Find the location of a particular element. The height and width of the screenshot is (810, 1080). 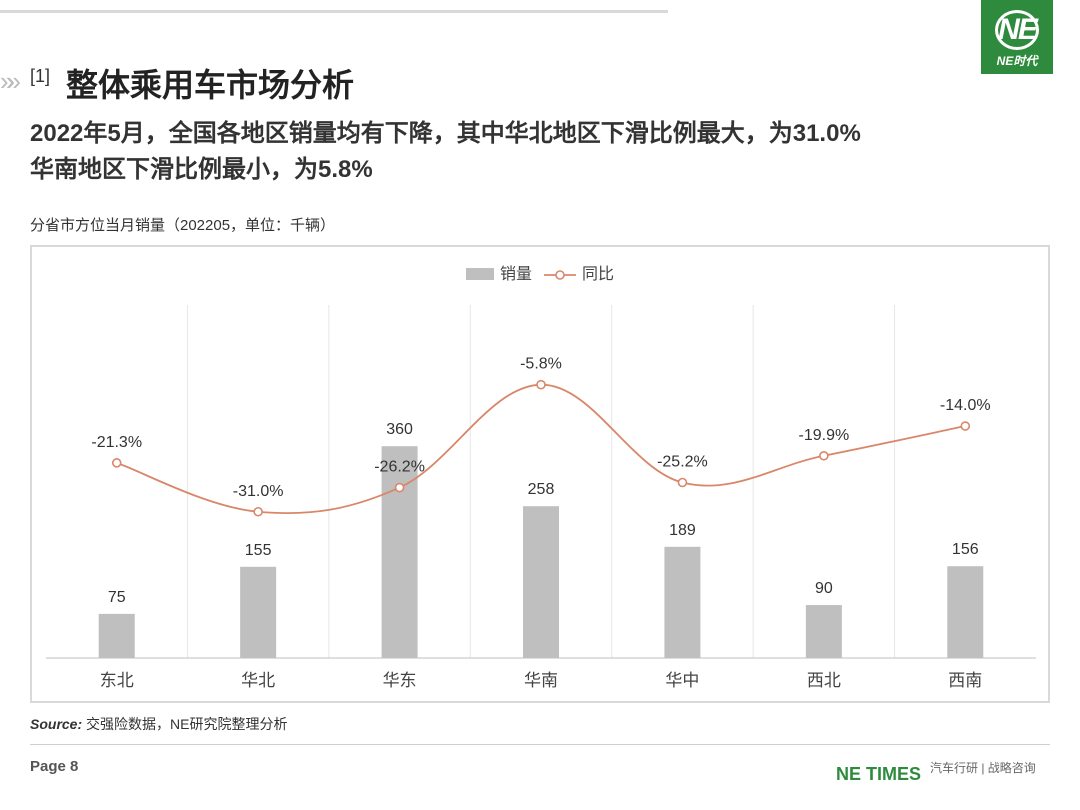

yoy-value-label: -26.2% is located at coordinates (399, 467).